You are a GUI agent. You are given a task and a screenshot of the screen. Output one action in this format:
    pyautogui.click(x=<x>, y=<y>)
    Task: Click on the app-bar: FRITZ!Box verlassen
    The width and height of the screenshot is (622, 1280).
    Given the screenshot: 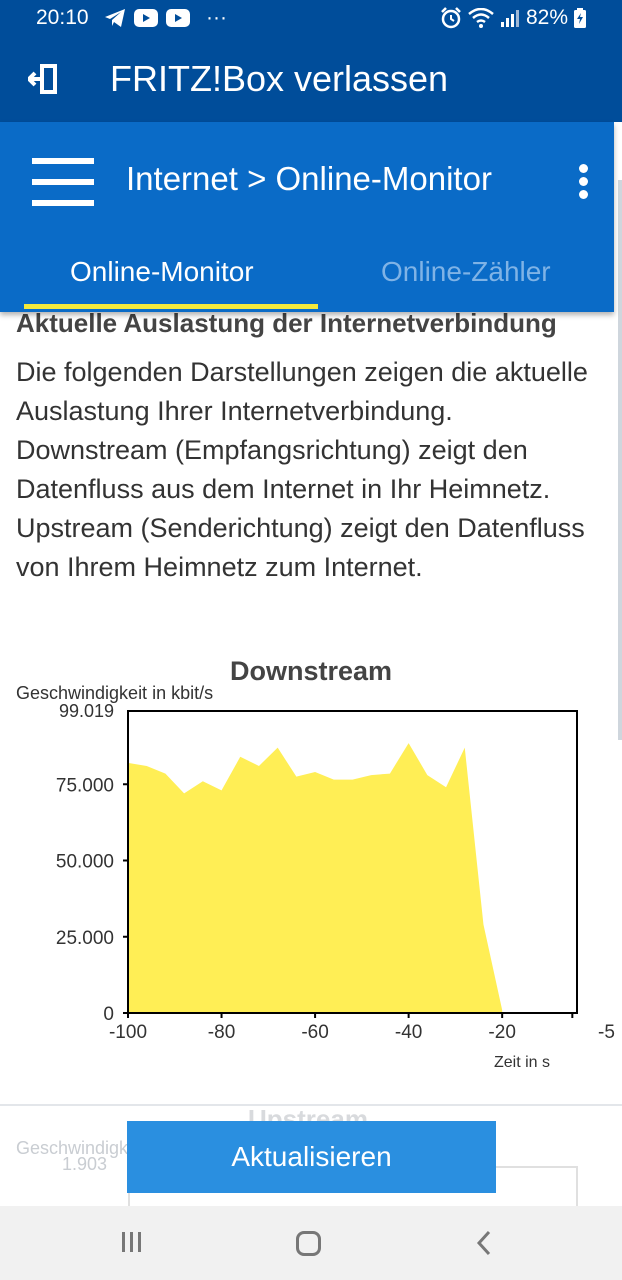 What is the action you would take?
    pyautogui.click(x=311, y=80)
    